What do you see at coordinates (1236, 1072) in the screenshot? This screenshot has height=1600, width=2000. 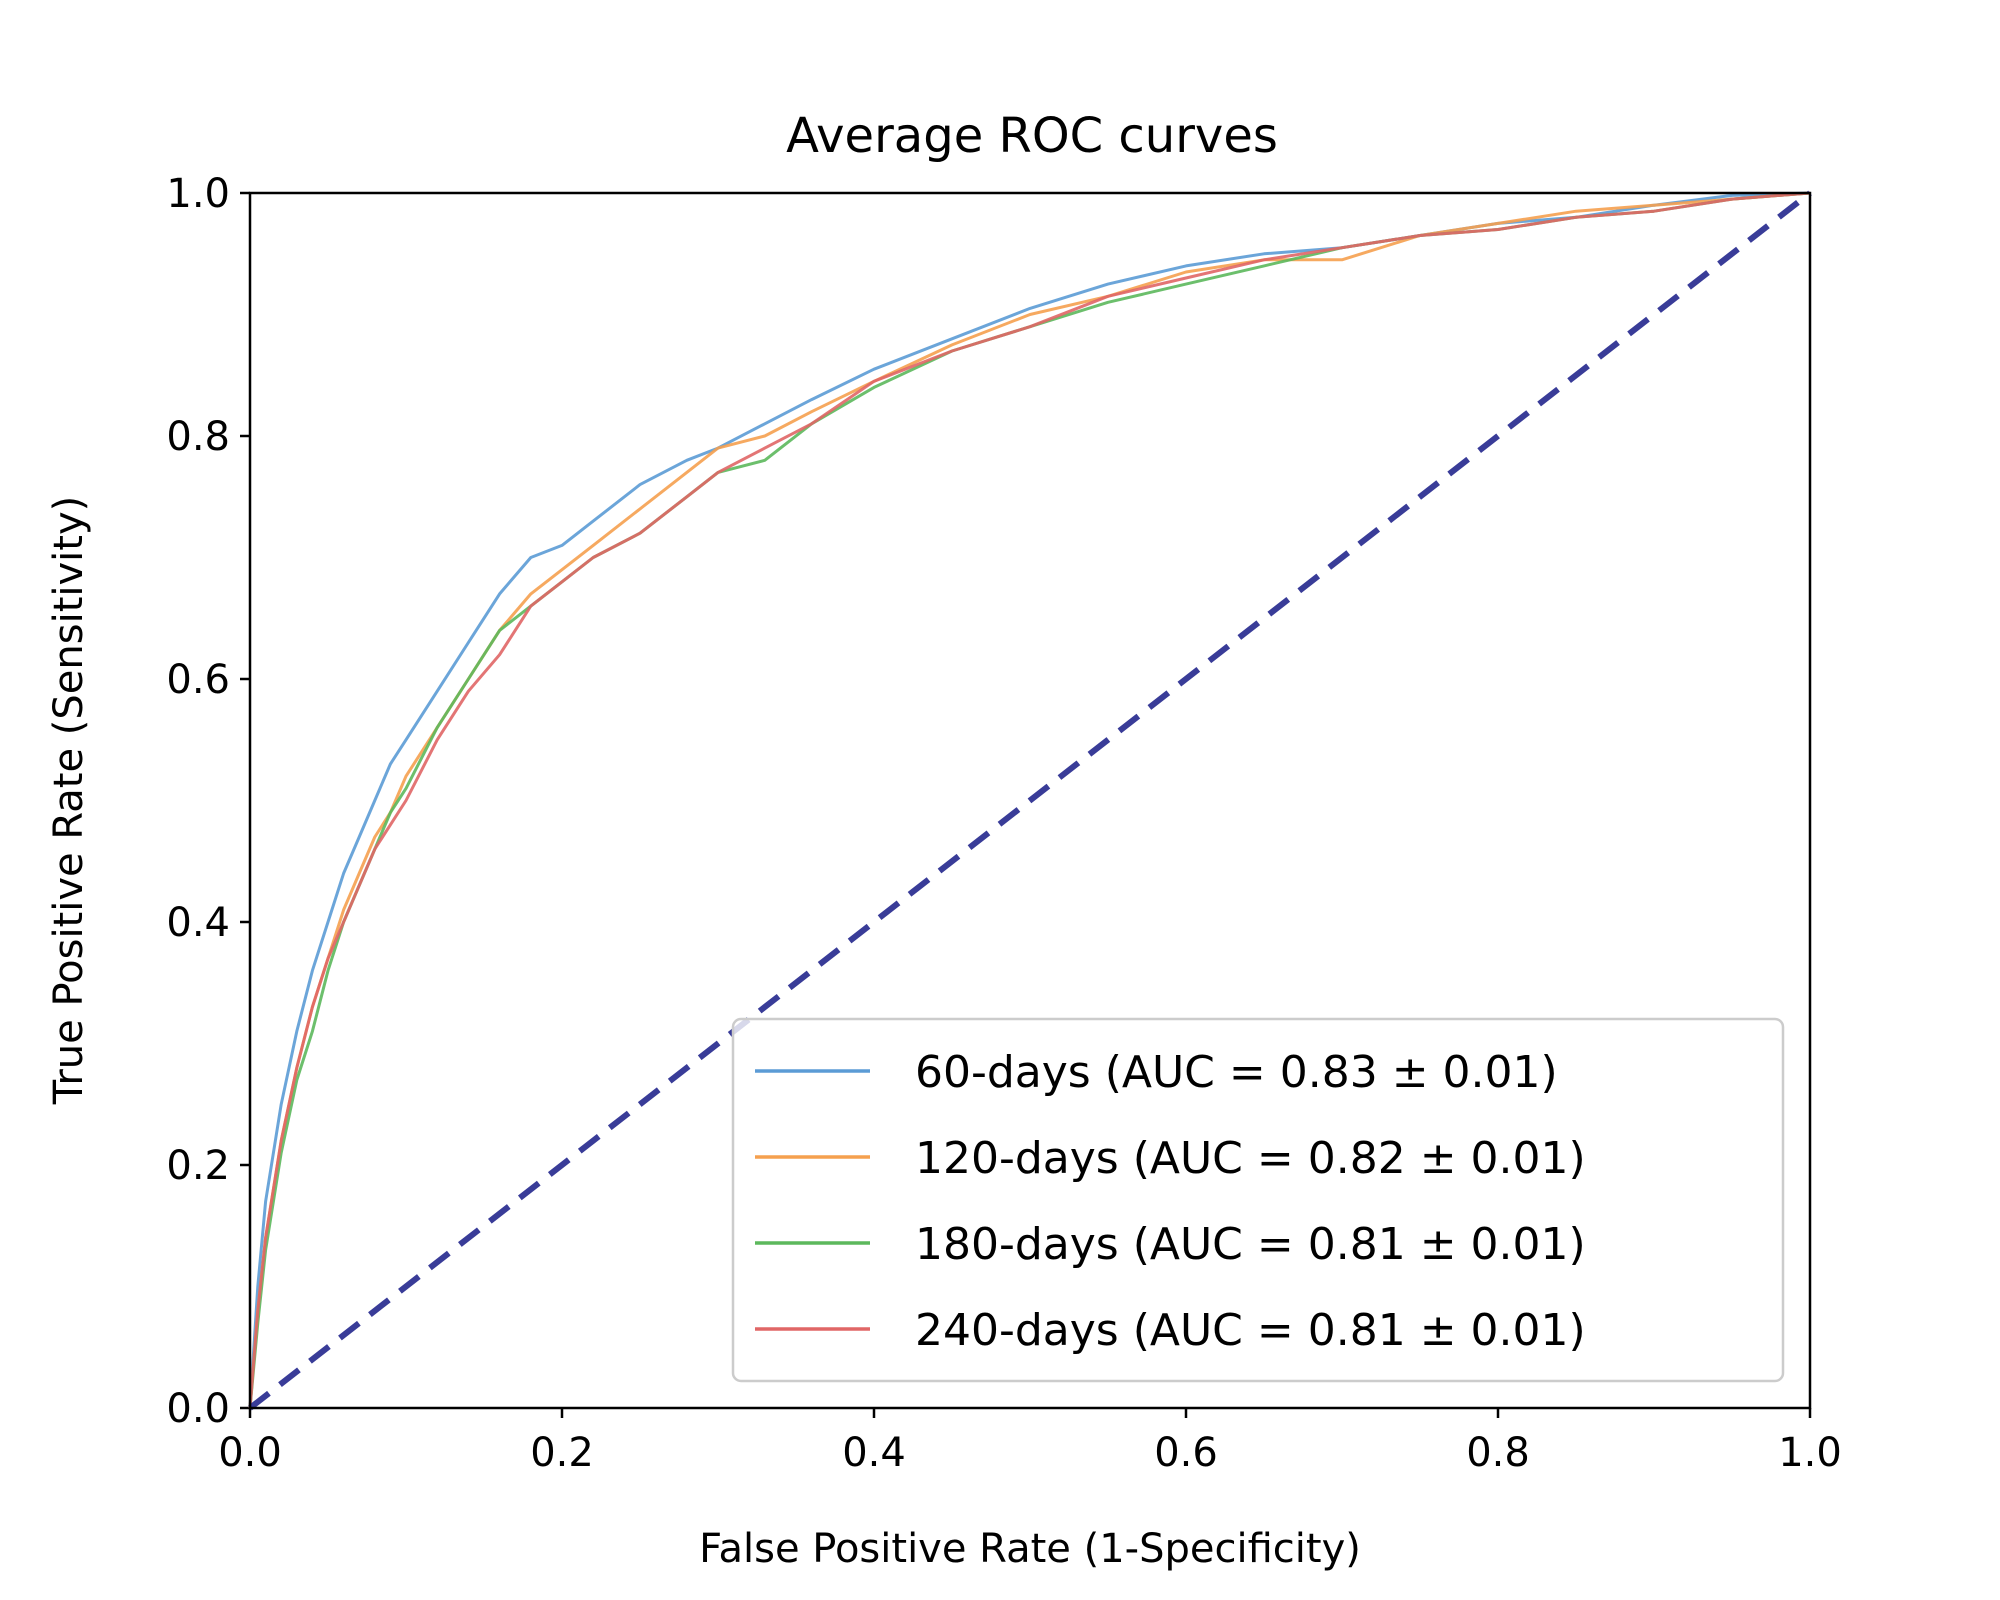 I see `legend-label: 60-days (AUC = 0.83 ± 0.01)` at bounding box center [1236, 1072].